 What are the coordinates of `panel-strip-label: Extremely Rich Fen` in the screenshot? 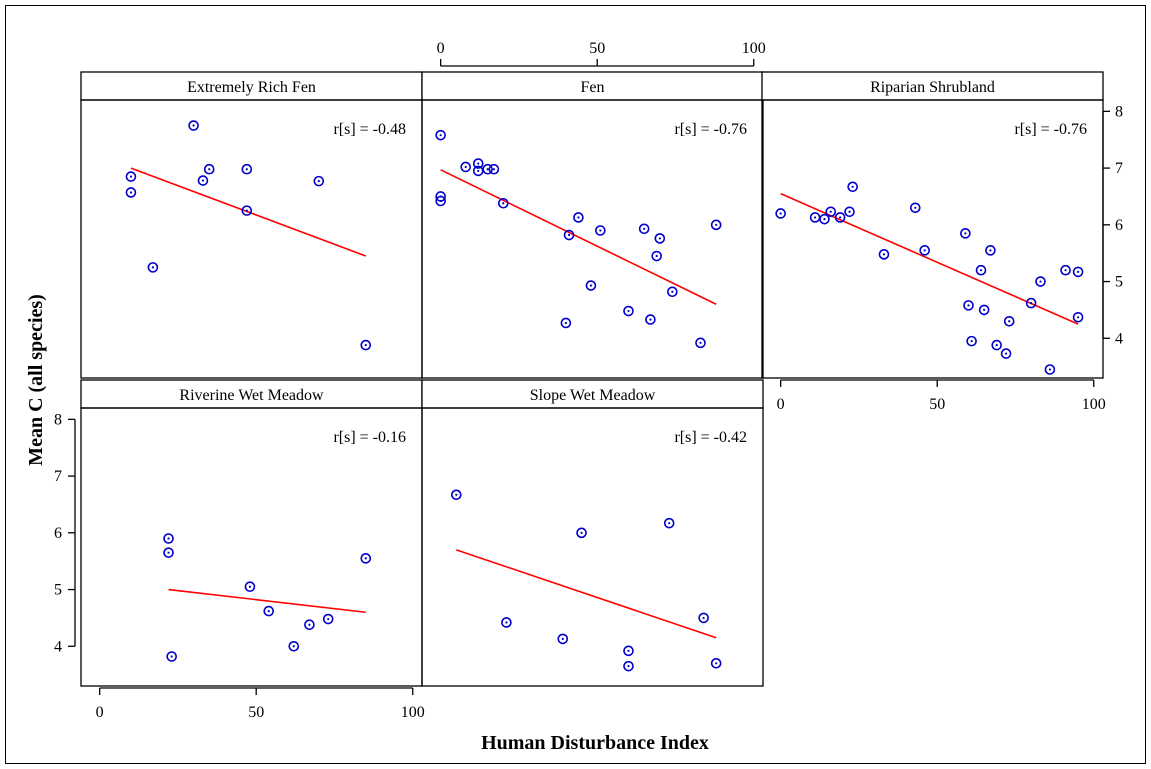 It's located at (251, 87).